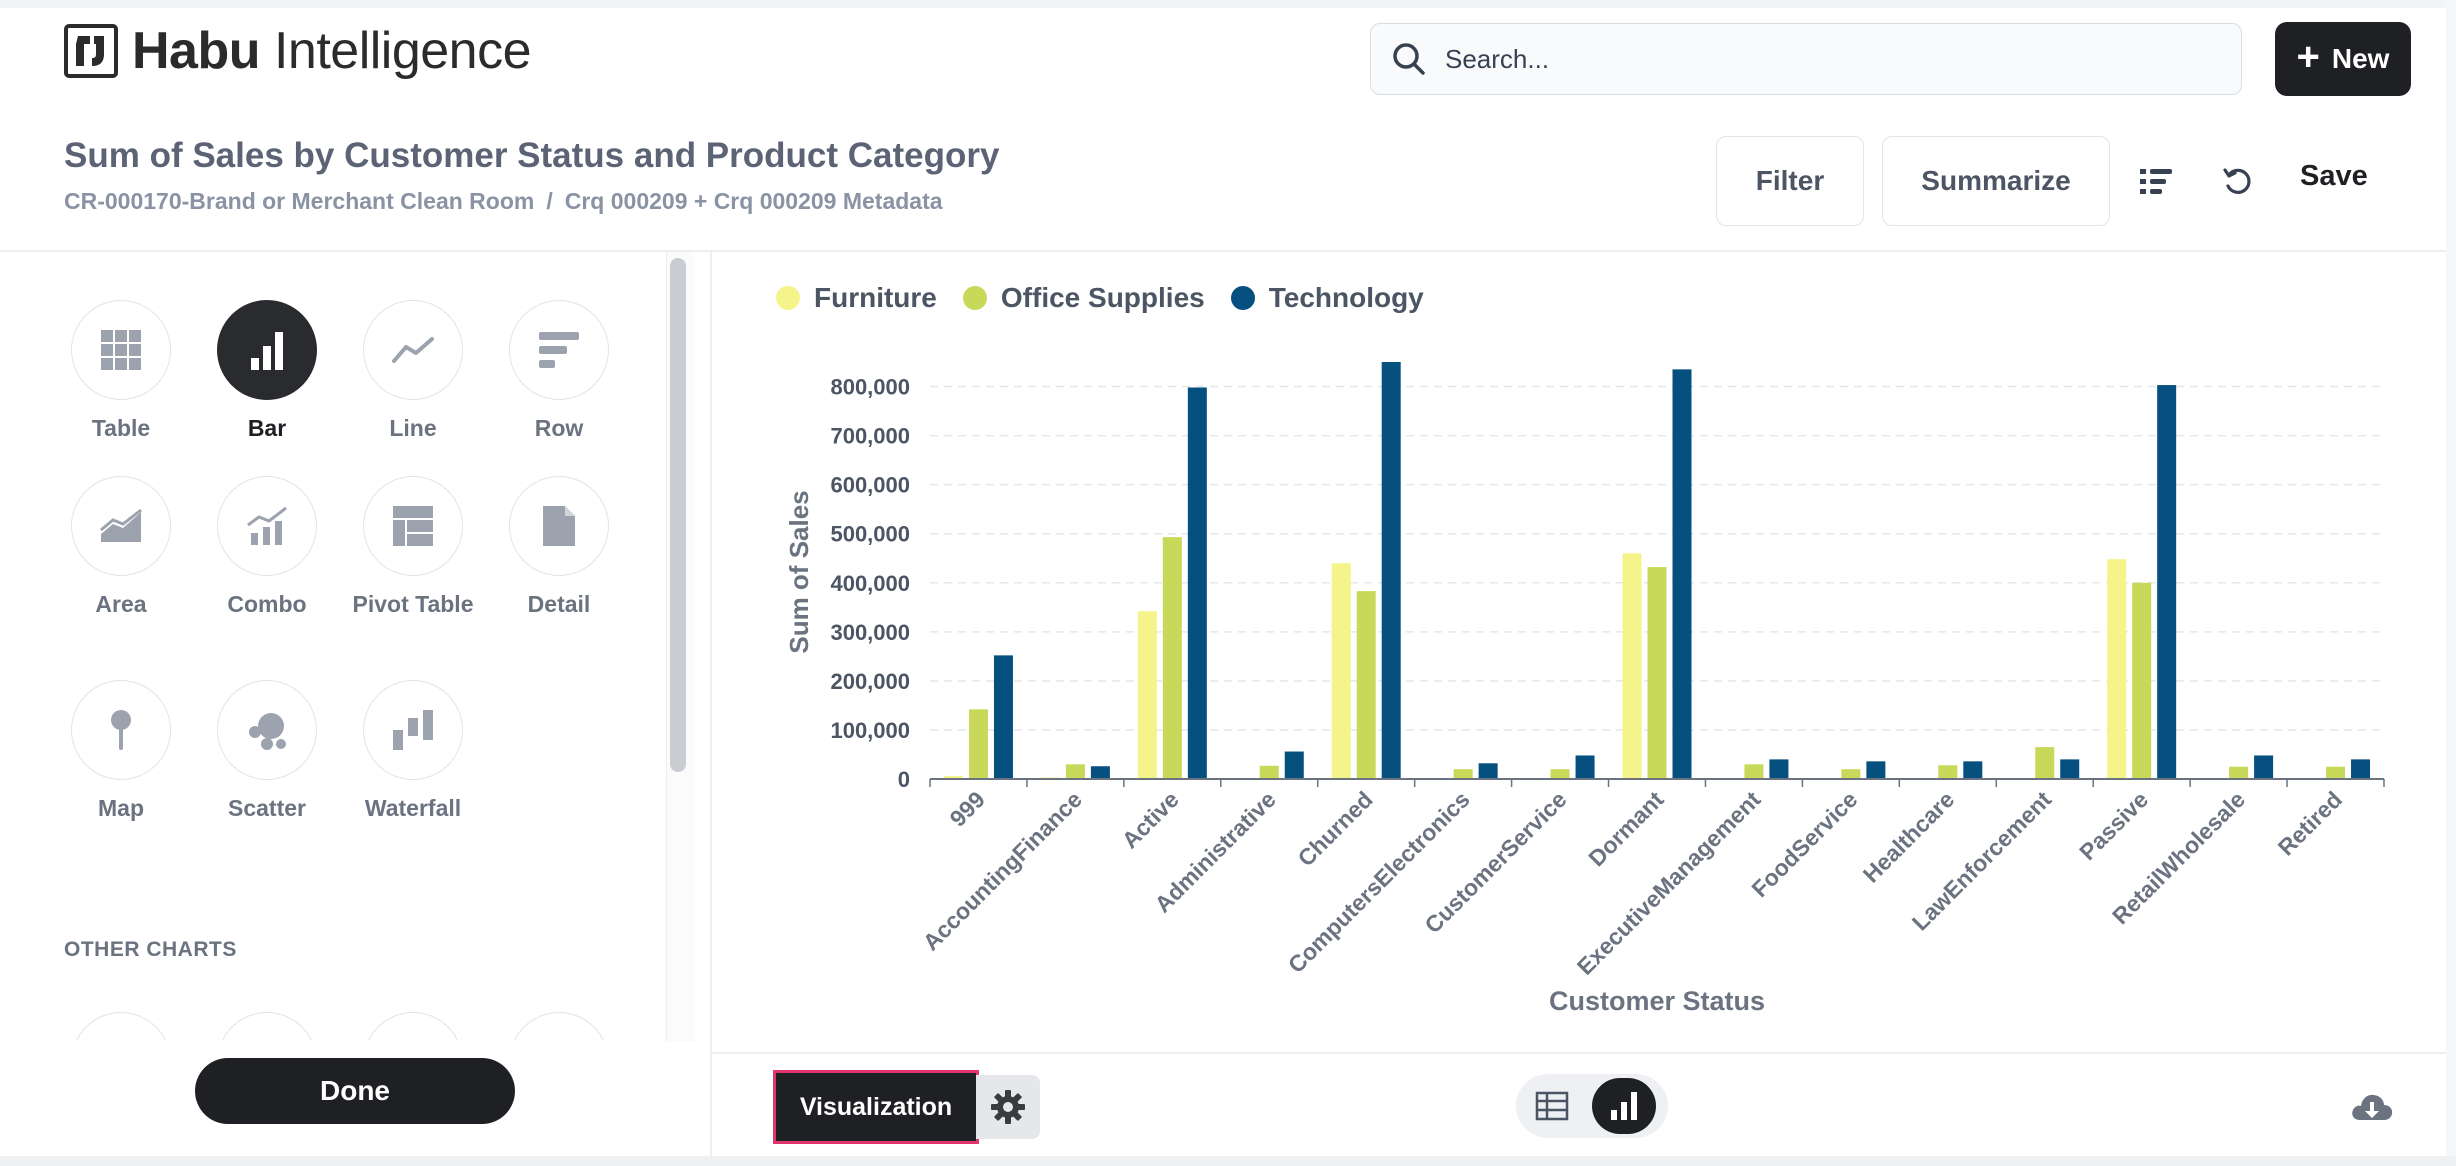 The width and height of the screenshot is (2456, 1166). I want to click on refresh-button, so click(2238, 182).